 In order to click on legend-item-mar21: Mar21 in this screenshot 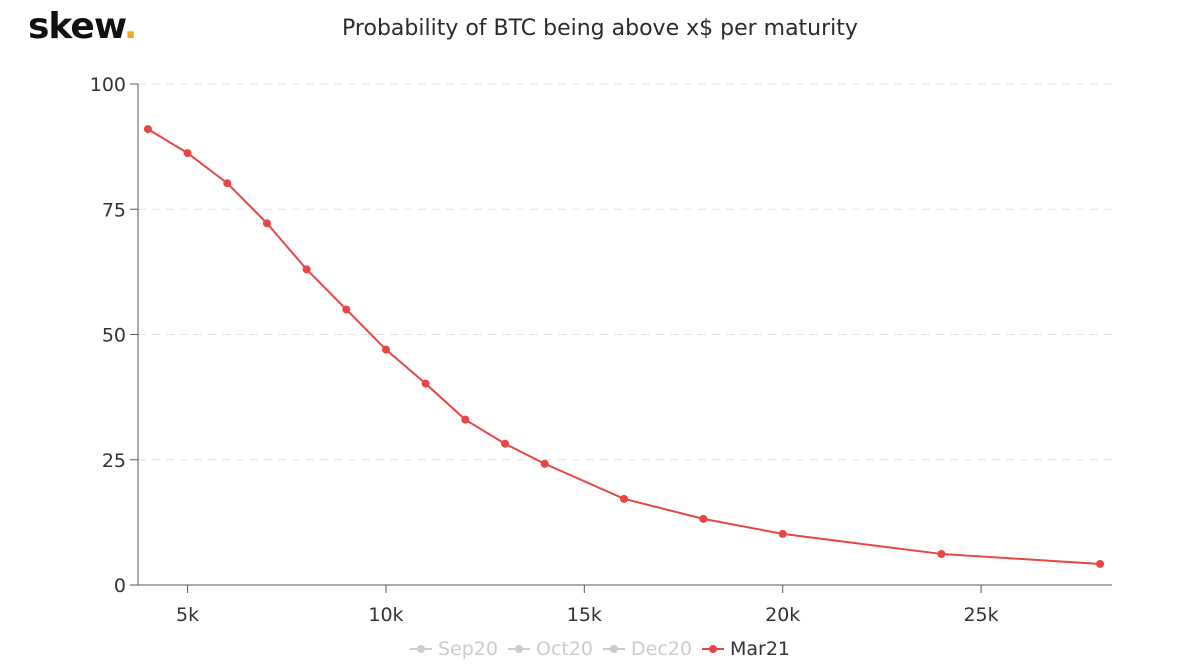, I will do `click(745, 649)`.